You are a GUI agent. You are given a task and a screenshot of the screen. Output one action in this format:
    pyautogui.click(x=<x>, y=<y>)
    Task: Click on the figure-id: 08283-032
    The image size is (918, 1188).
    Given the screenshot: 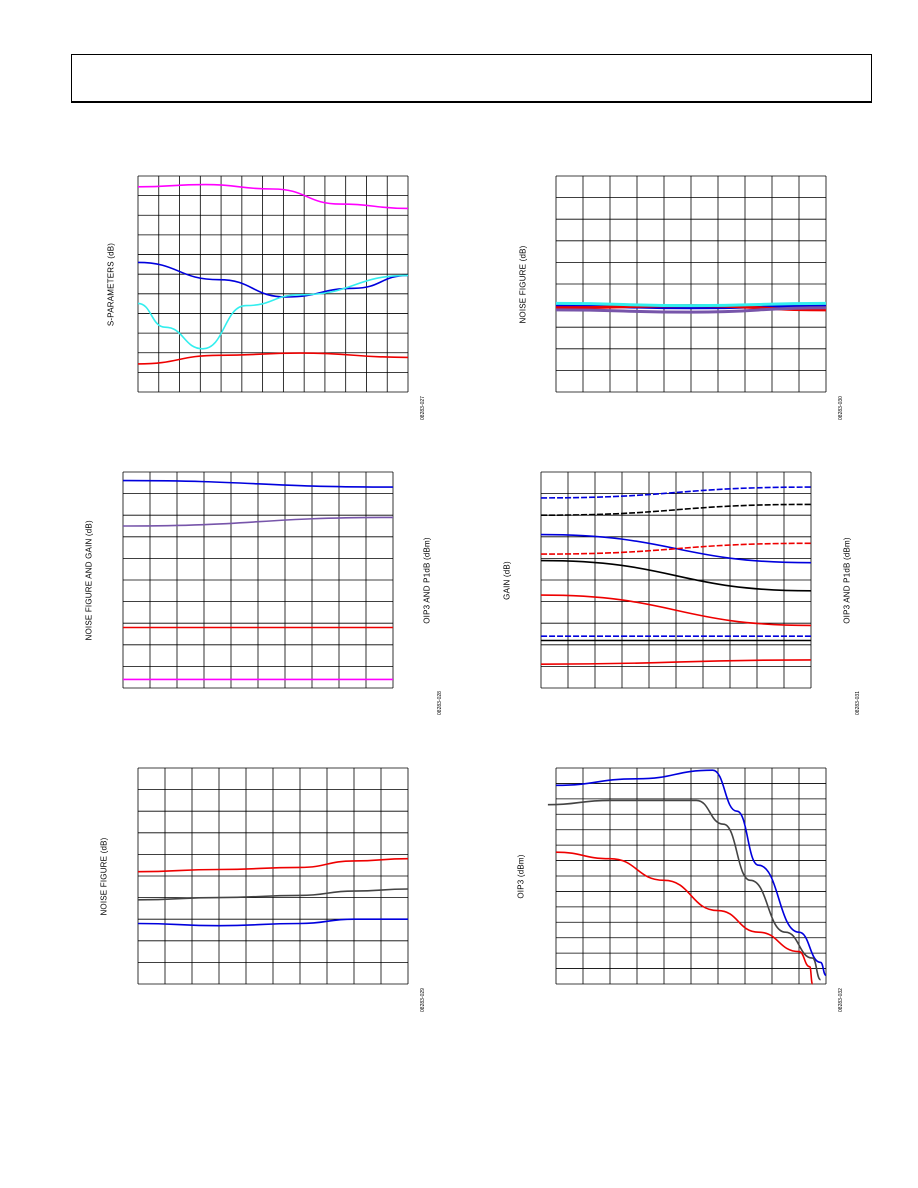 What is the action you would take?
    pyautogui.click(x=841, y=1000)
    